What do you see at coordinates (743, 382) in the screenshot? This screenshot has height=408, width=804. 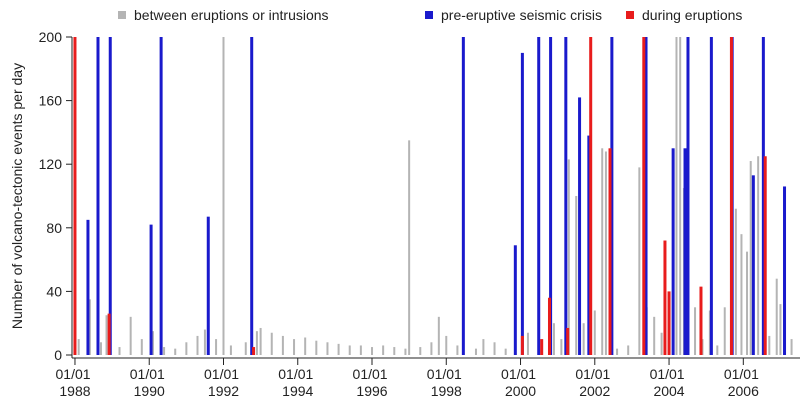 I see `x-tick-label: 01/01 2006` at bounding box center [743, 382].